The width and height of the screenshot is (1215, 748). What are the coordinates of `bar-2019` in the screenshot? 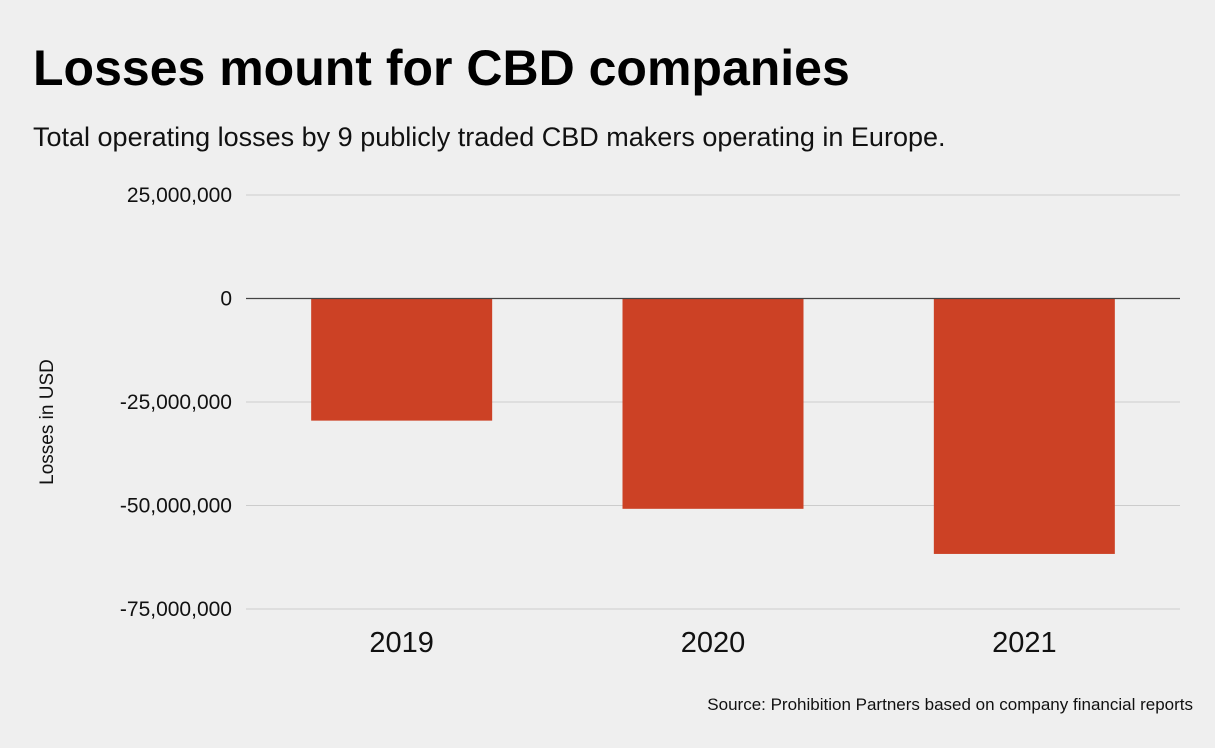 It's located at (402, 359).